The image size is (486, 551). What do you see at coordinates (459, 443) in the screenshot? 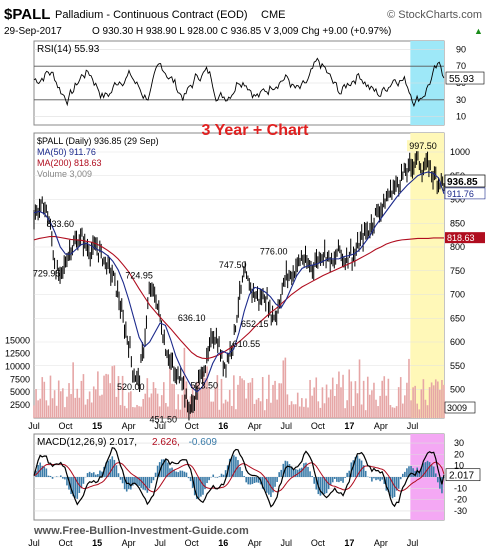
I see `macd-tick-label: 30` at bounding box center [459, 443].